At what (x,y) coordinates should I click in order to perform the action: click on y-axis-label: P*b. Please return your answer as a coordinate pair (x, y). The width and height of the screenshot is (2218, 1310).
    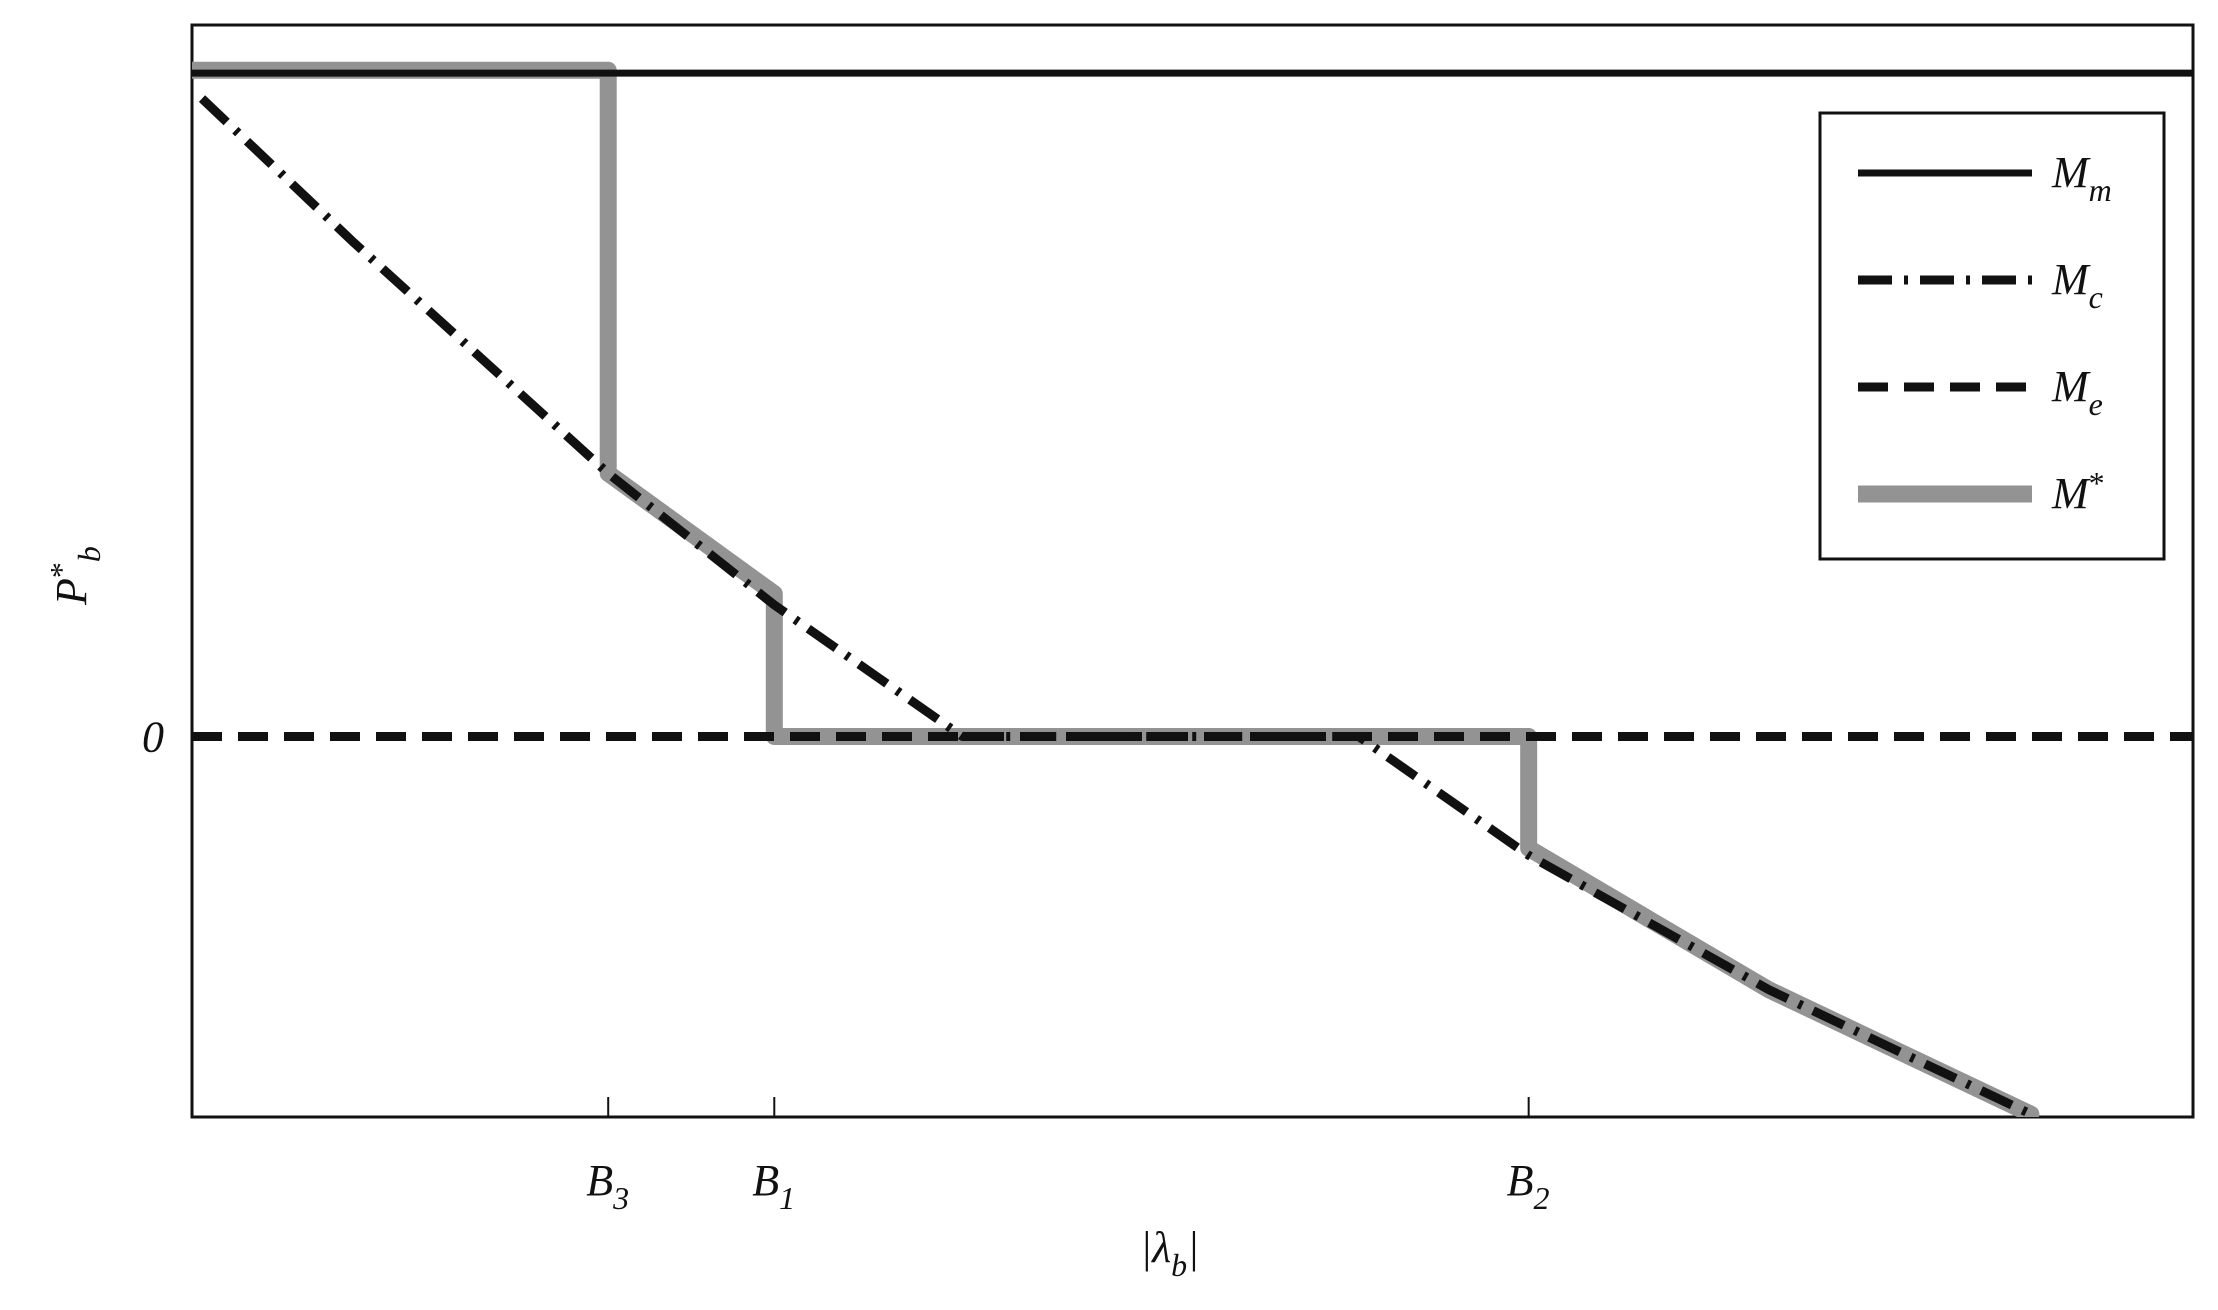
    Looking at the image, I should click on (75, 576).